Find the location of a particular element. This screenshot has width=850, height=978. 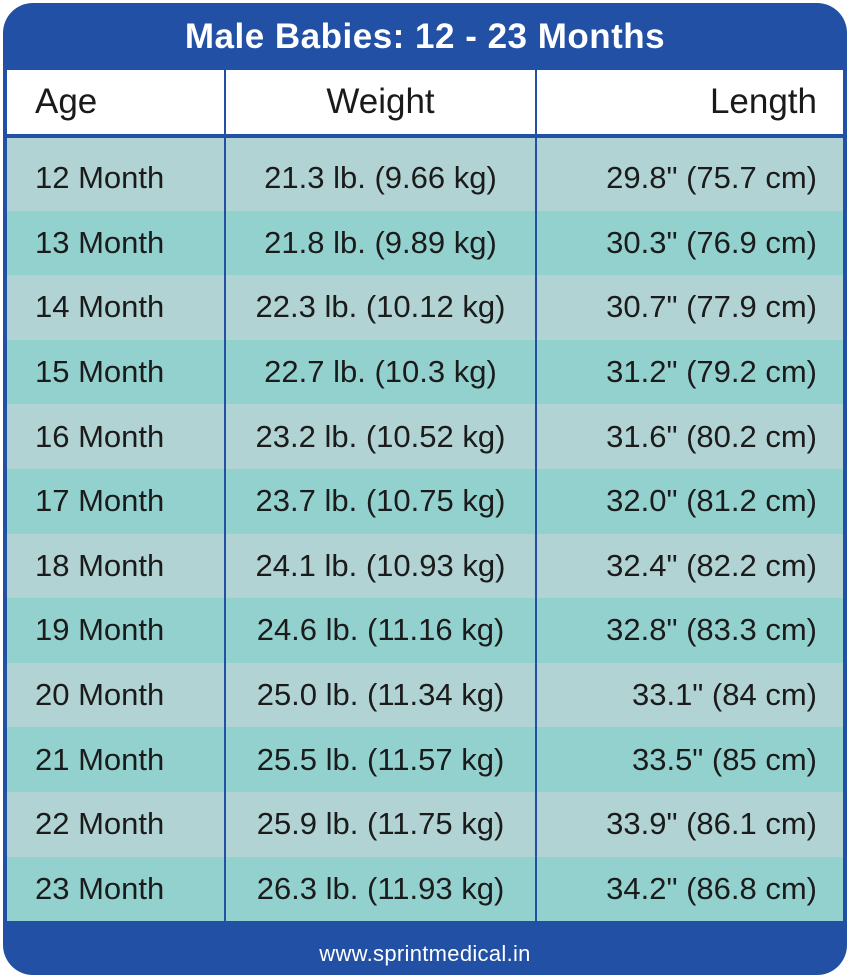

weight-cell: 25.9 lb. (11.75 kg) is located at coordinates (380, 824).